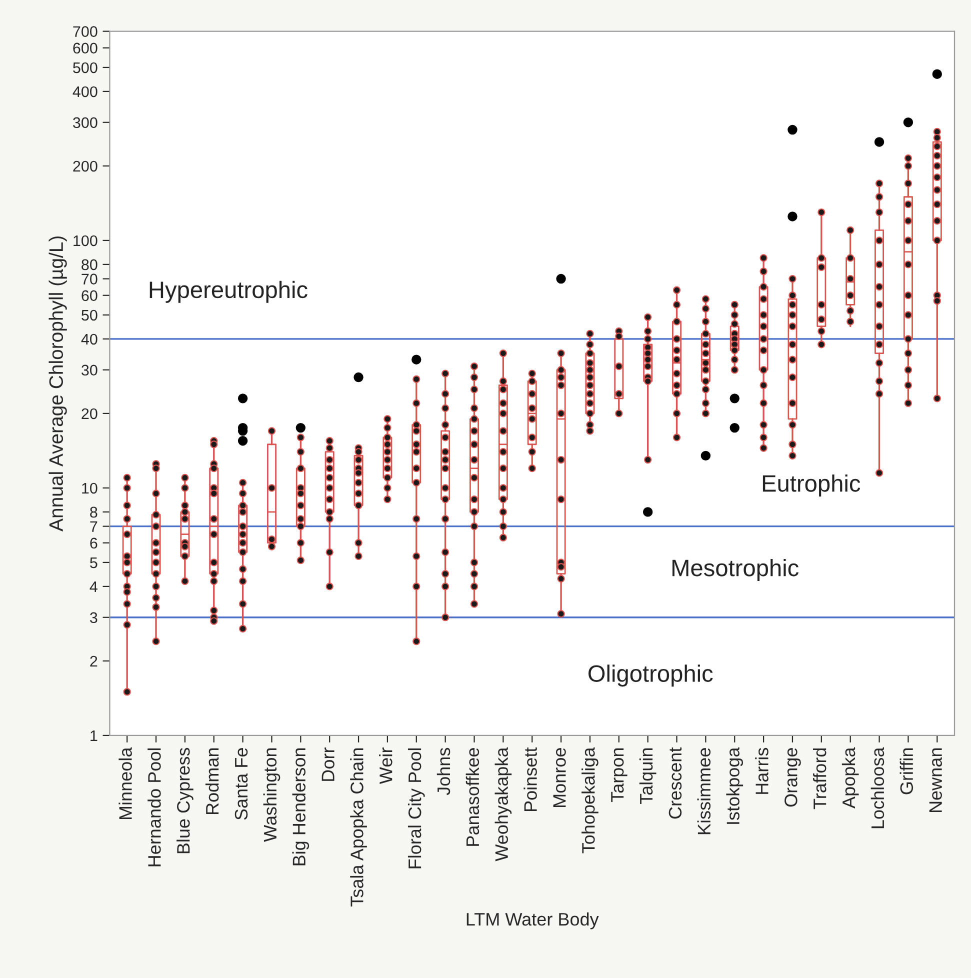  I want to click on annotation: Mesotrophic, so click(735, 569).